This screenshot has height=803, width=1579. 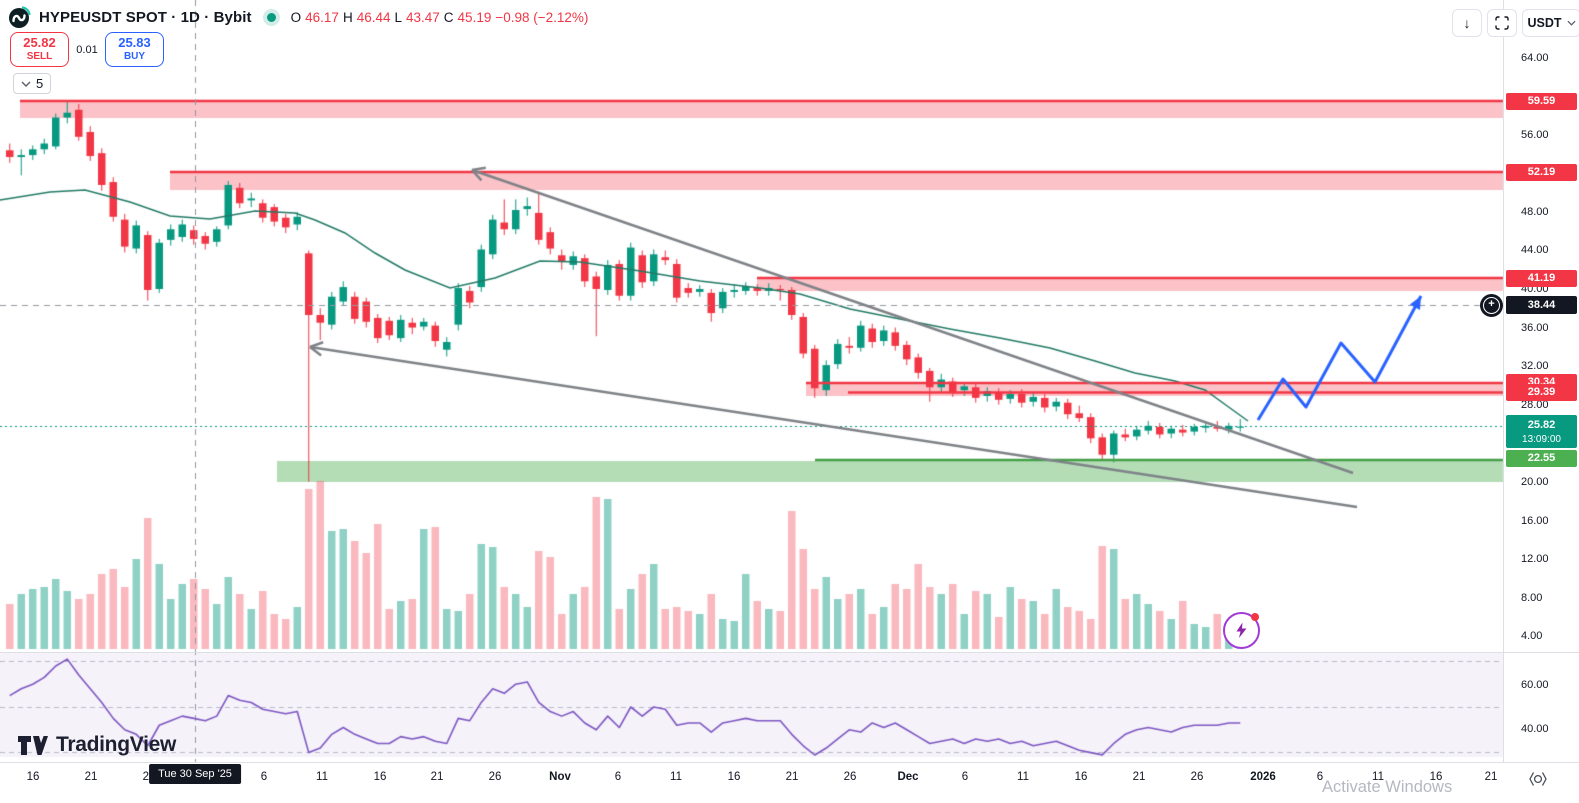 I want to click on indicators-collapse-button: 5, so click(x=32, y=83).